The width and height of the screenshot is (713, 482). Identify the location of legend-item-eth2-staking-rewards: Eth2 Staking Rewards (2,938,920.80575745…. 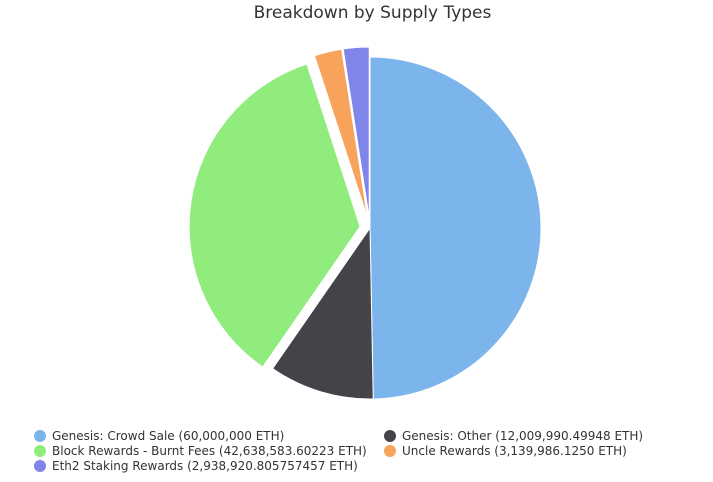
(196, 466).